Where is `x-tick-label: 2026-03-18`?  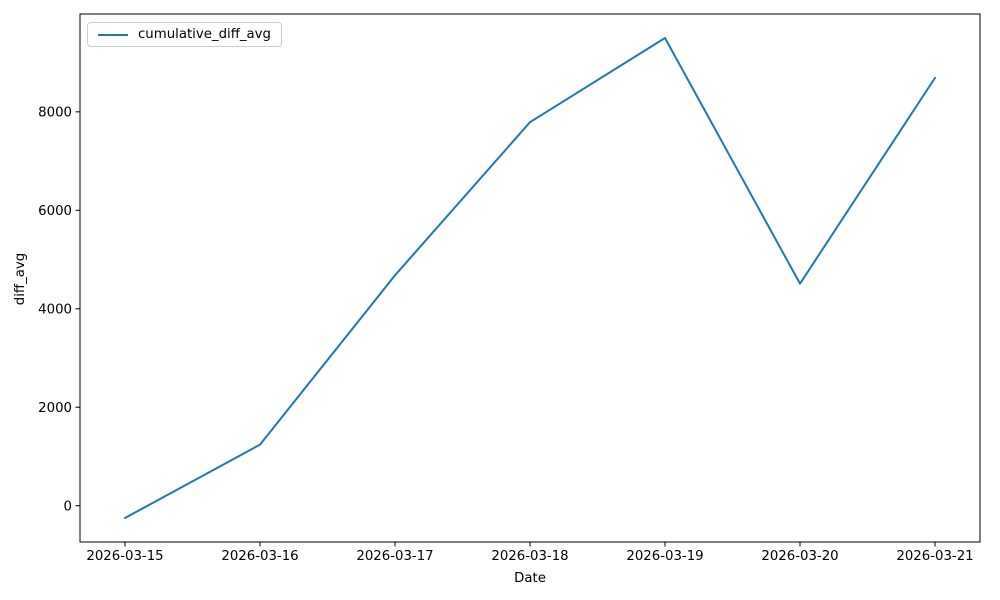
x-tick-label: 2026-03-18 is located at coordinates (529, 556).